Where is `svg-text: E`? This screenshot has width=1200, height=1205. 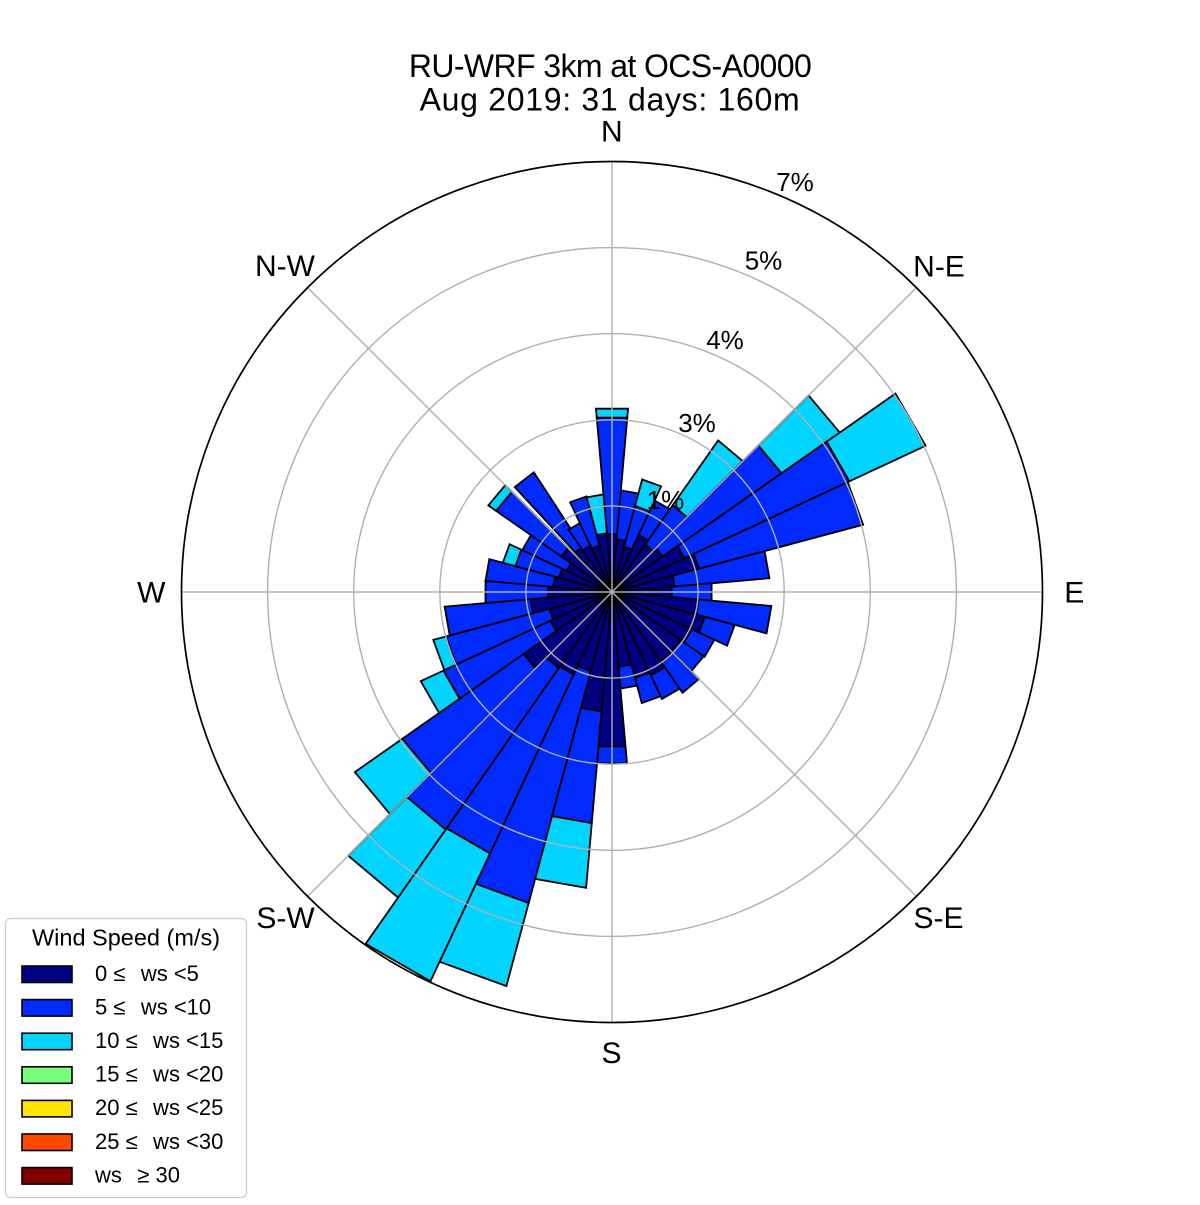 svg-text: E is located at coordinates (1074, 592).